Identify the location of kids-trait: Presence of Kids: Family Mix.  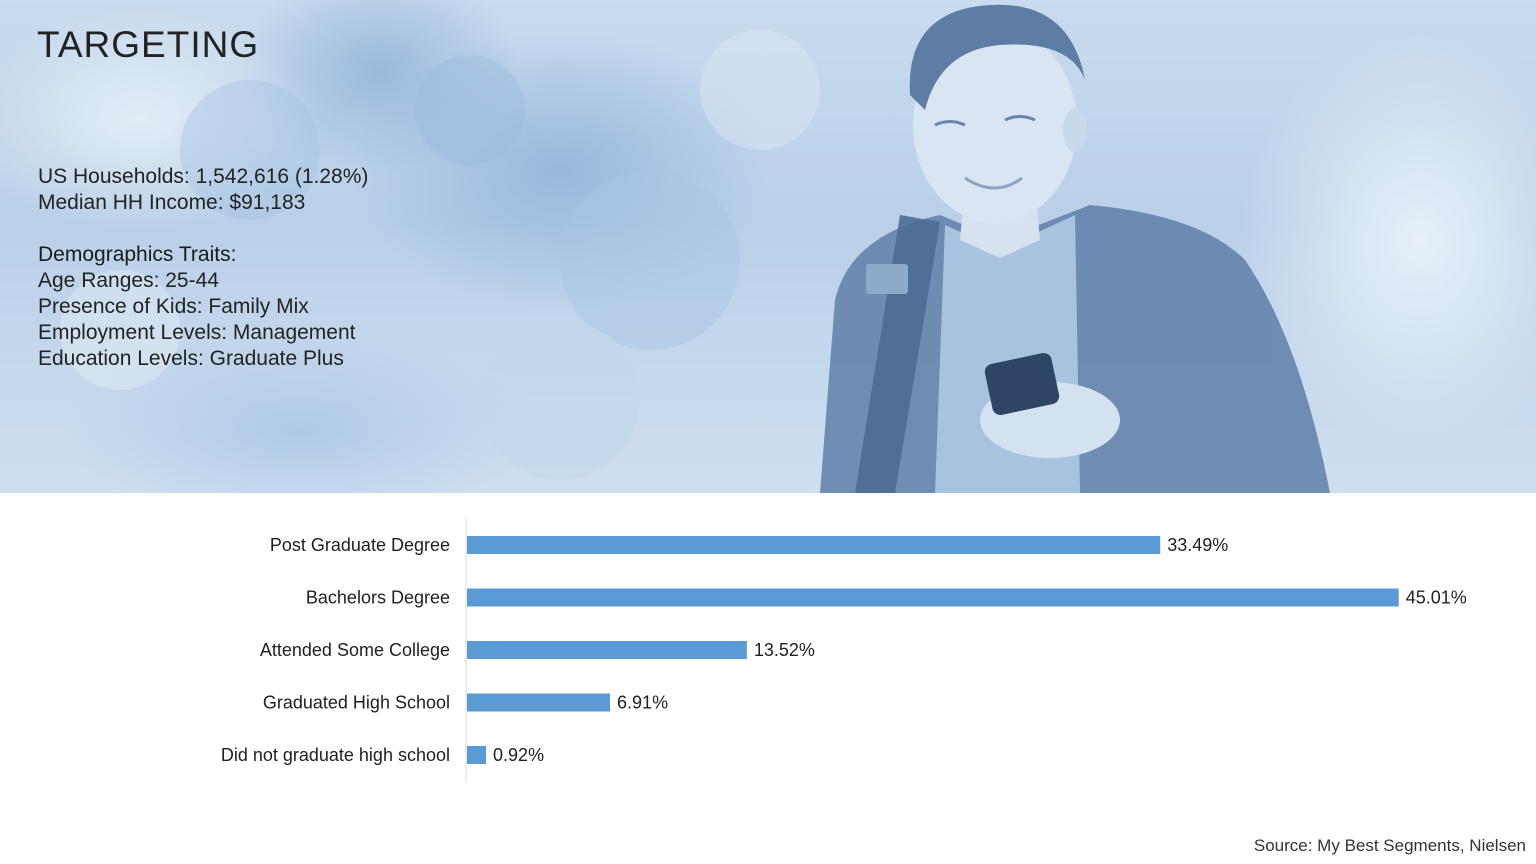
(173, 306).